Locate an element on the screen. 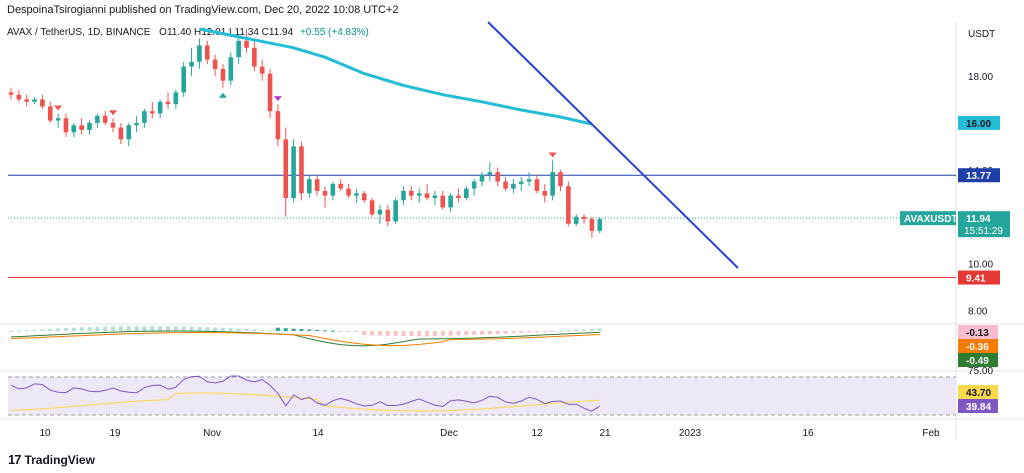 The image size is (1024, 473). x-tick-label: 12 is located at coordinates (537, 433).